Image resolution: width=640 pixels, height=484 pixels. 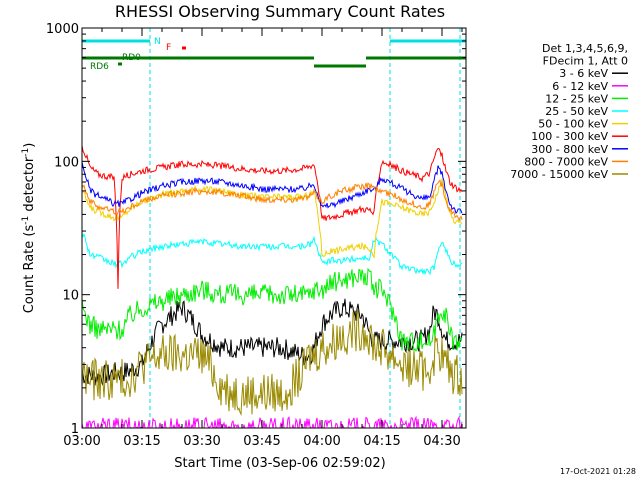 I want to click on y-axis-label: Count Rate (s-1 detector-1), so click(x=29, y=228).